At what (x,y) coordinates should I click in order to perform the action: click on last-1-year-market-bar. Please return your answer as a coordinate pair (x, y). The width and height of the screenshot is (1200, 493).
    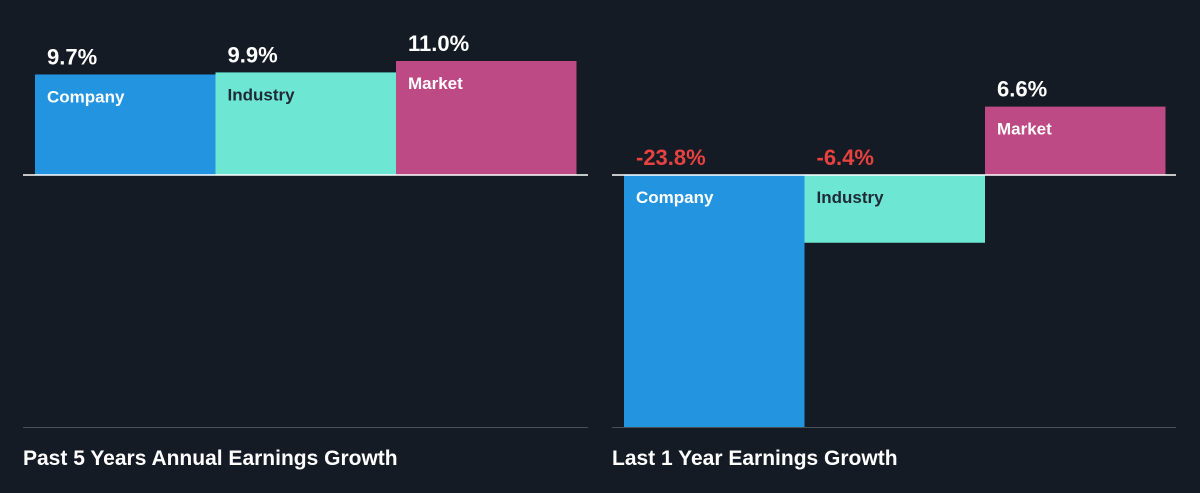
    Looking at the image, I should click on (1075, 140).